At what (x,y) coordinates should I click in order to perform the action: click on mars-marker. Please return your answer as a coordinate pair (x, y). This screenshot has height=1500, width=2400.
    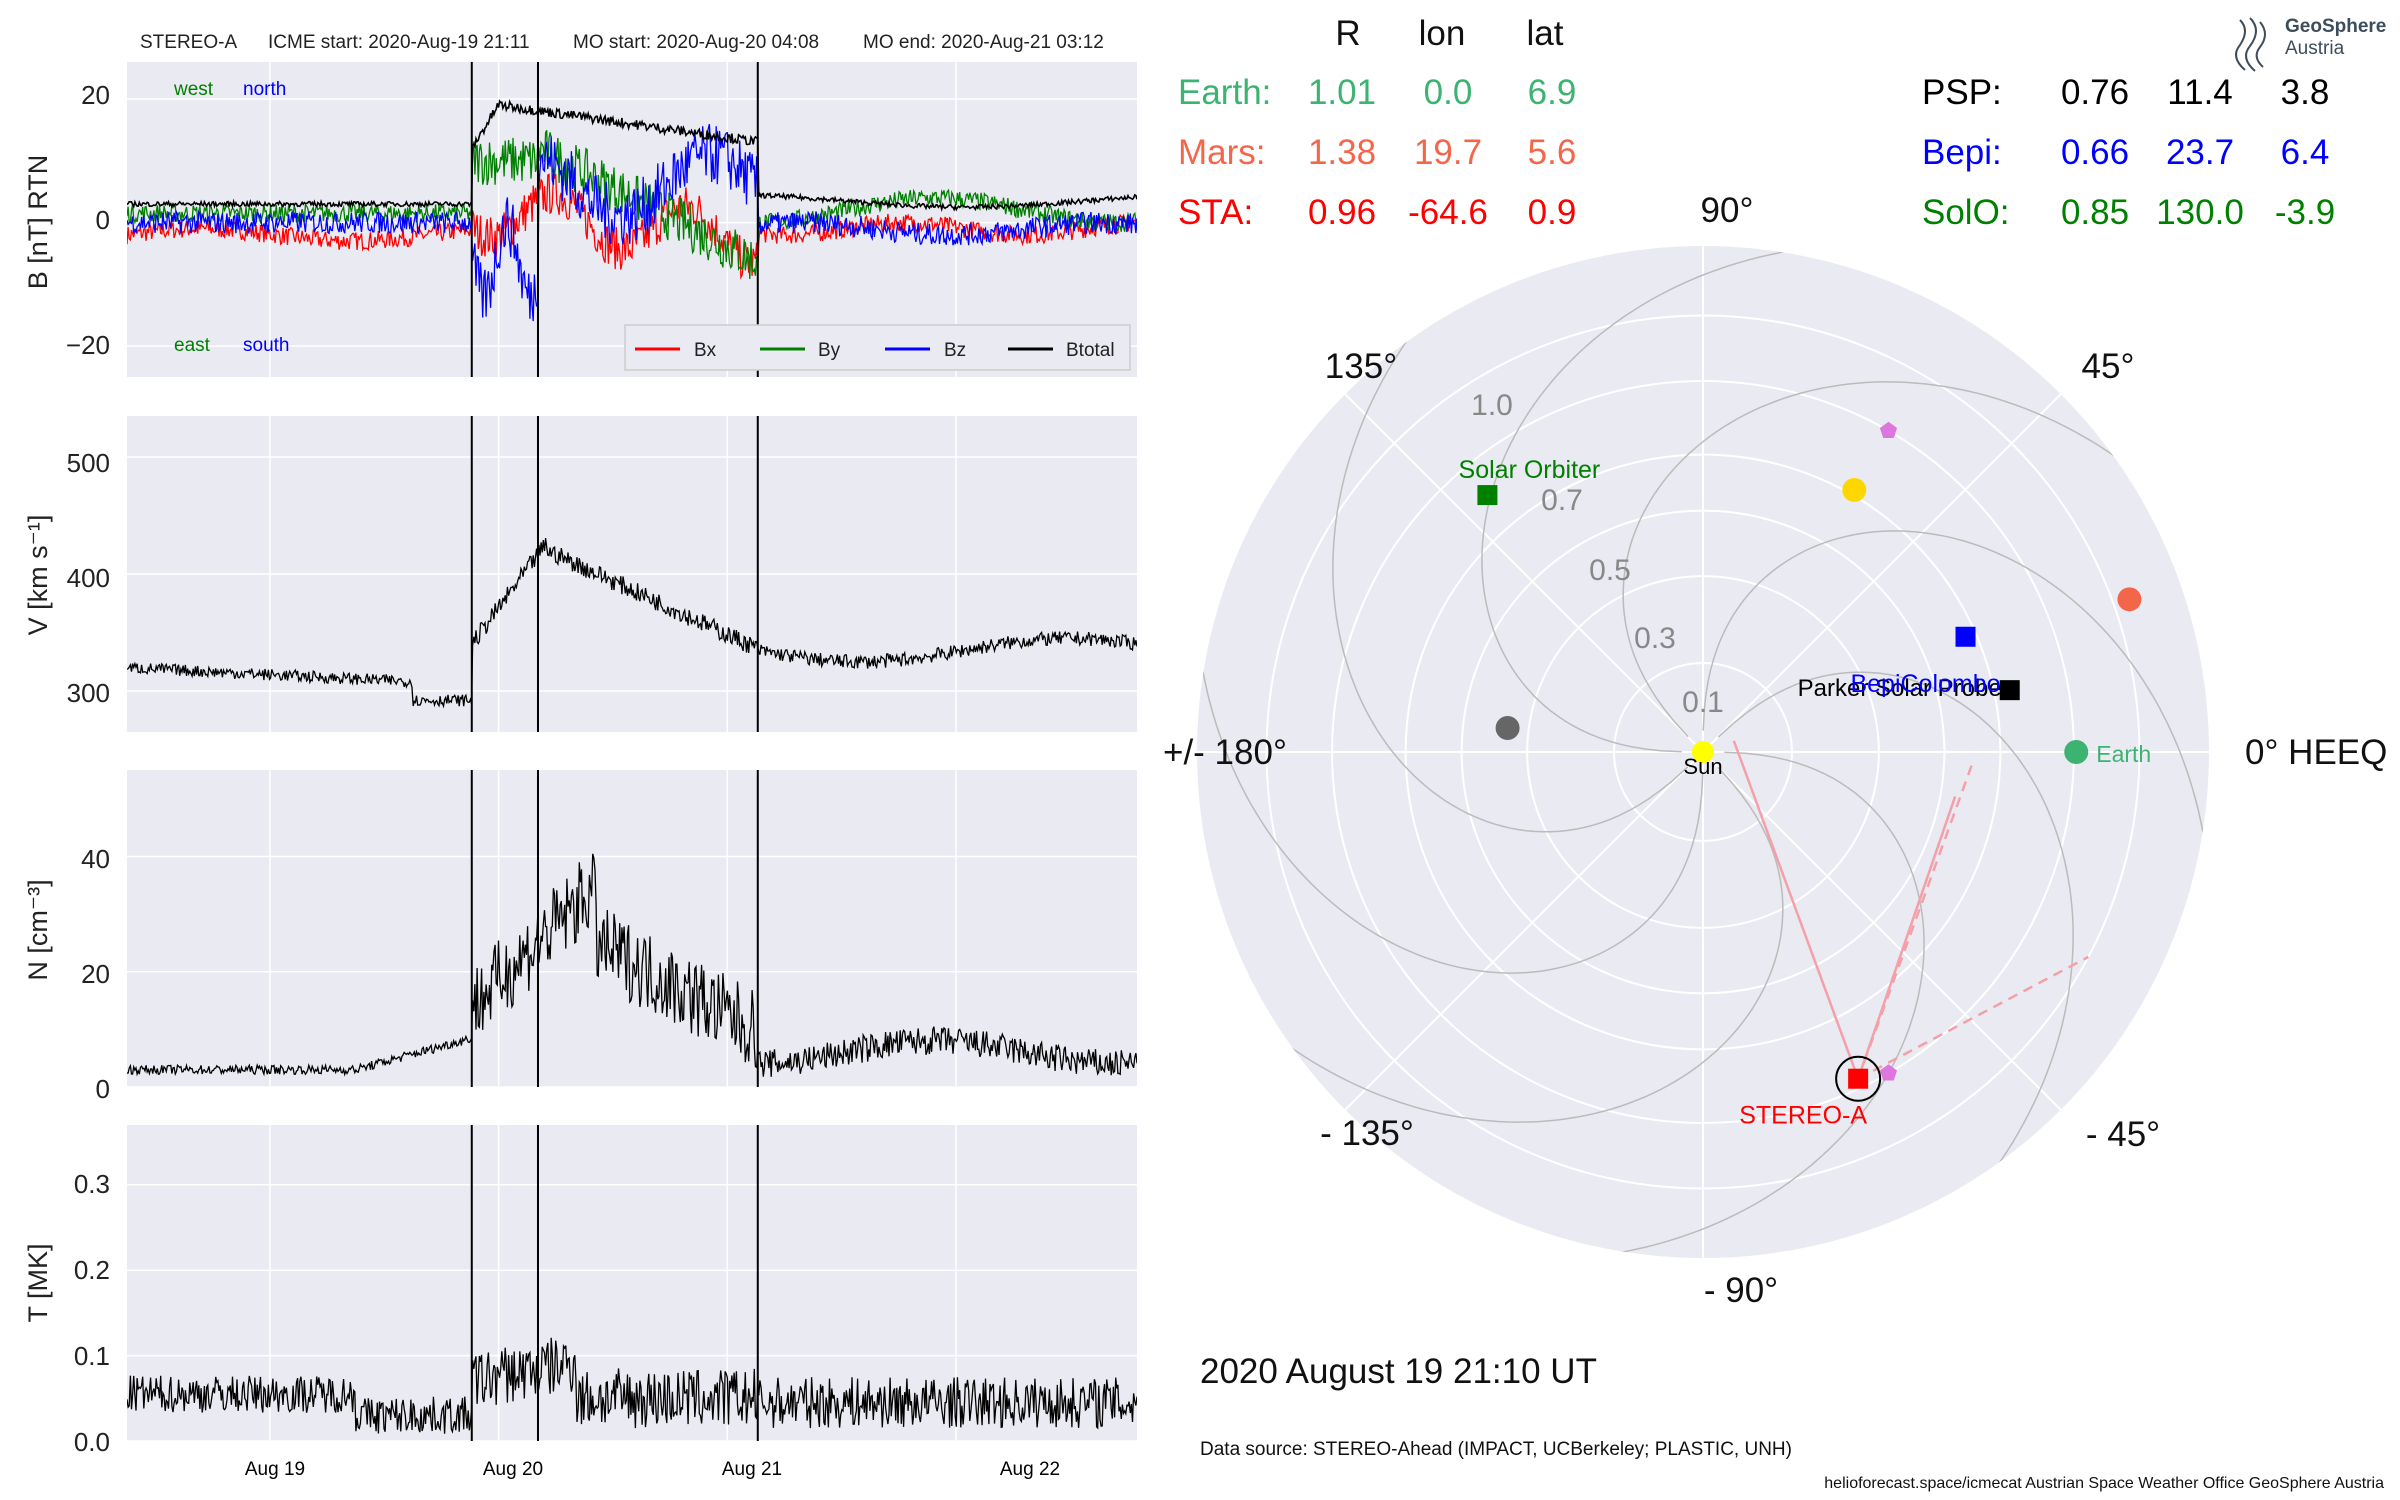
    Looking at the image, I should click on (2129, 599).